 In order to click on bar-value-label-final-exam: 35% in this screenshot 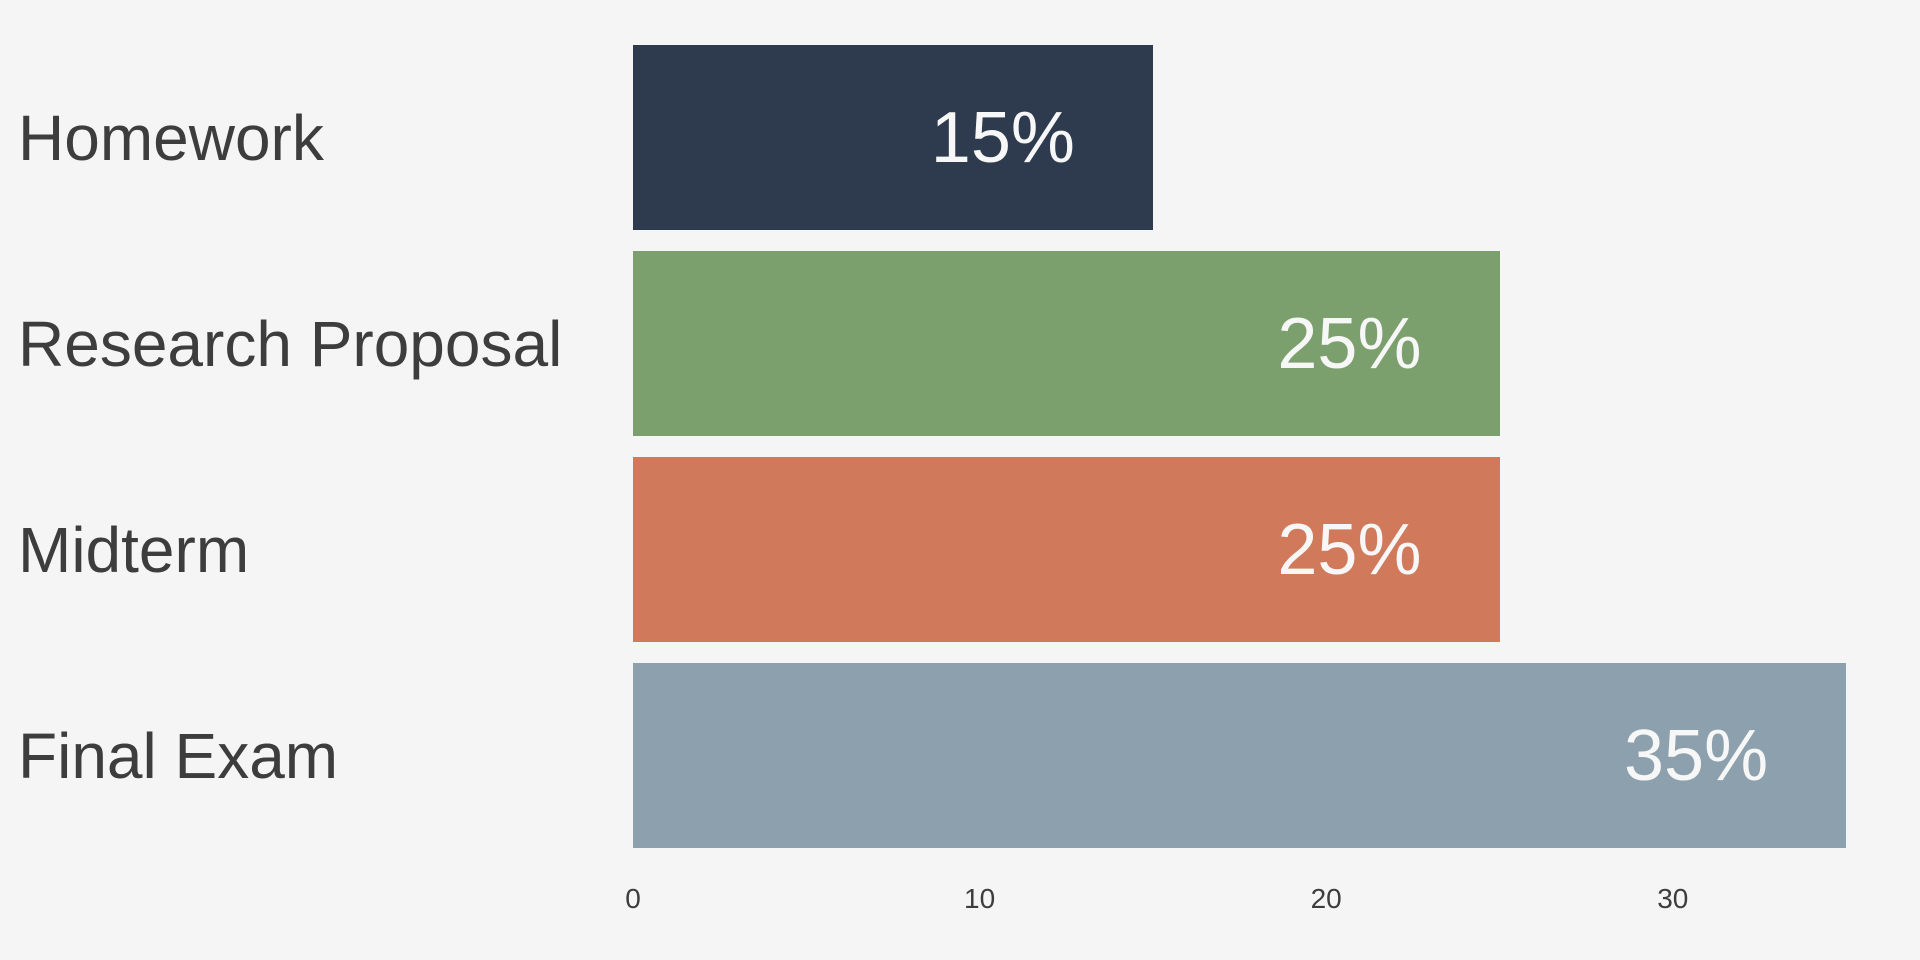, I will do `click(1696, 755)`.